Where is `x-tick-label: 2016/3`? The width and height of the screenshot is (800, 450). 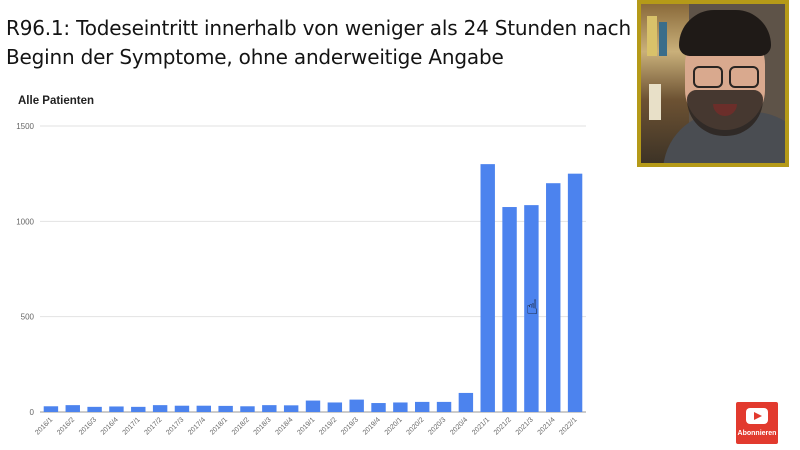
x-tick-label: 2016/3 is located at coordinates (88, 426).